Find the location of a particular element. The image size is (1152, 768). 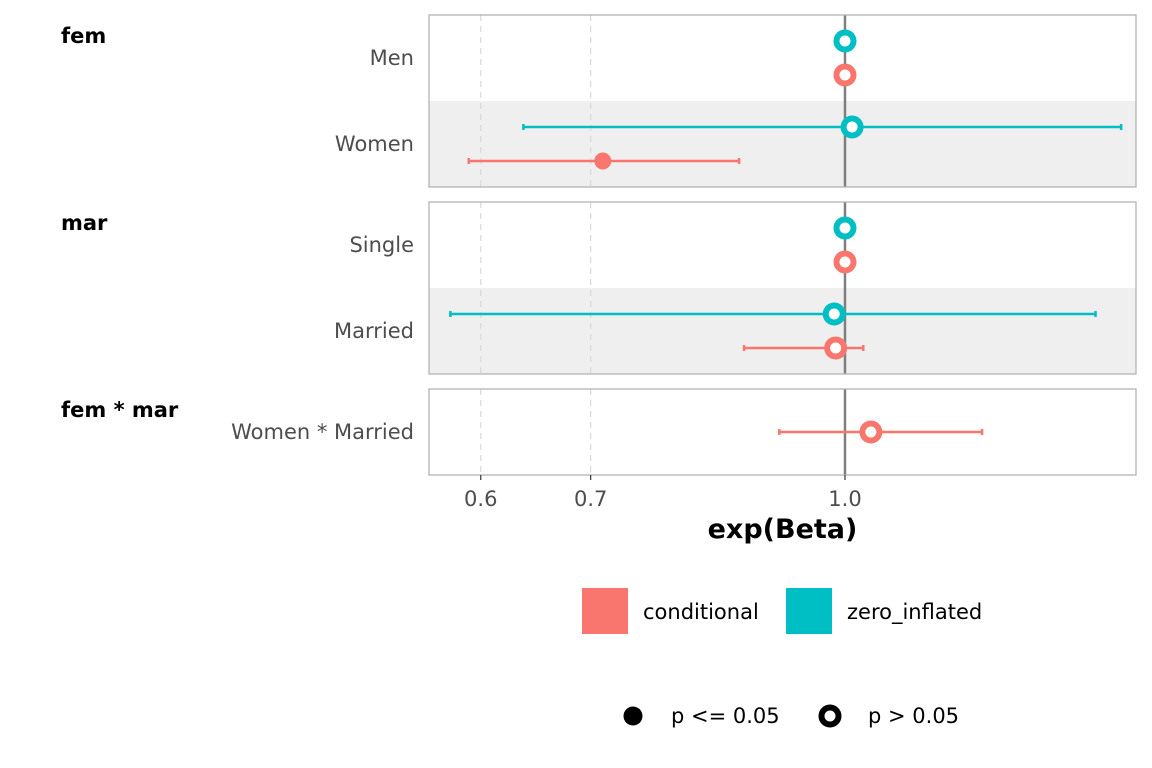

term-label: Married is located at coordinates (374, 331).